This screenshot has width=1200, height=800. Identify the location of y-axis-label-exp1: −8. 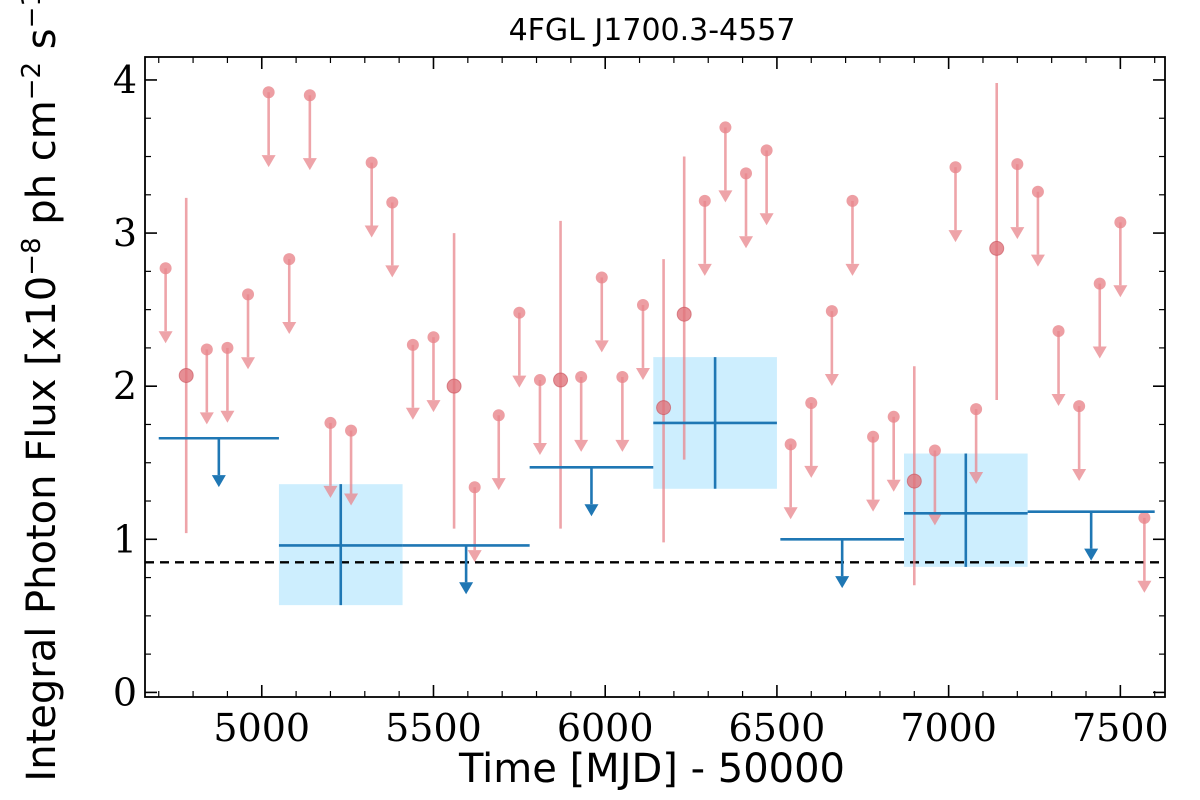
(32, 256).